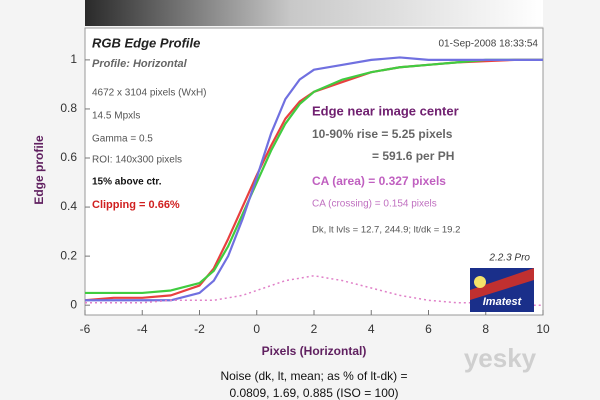 The image size is (600, 400). I want to click on x-tick-label: -6, so click(85, 329).